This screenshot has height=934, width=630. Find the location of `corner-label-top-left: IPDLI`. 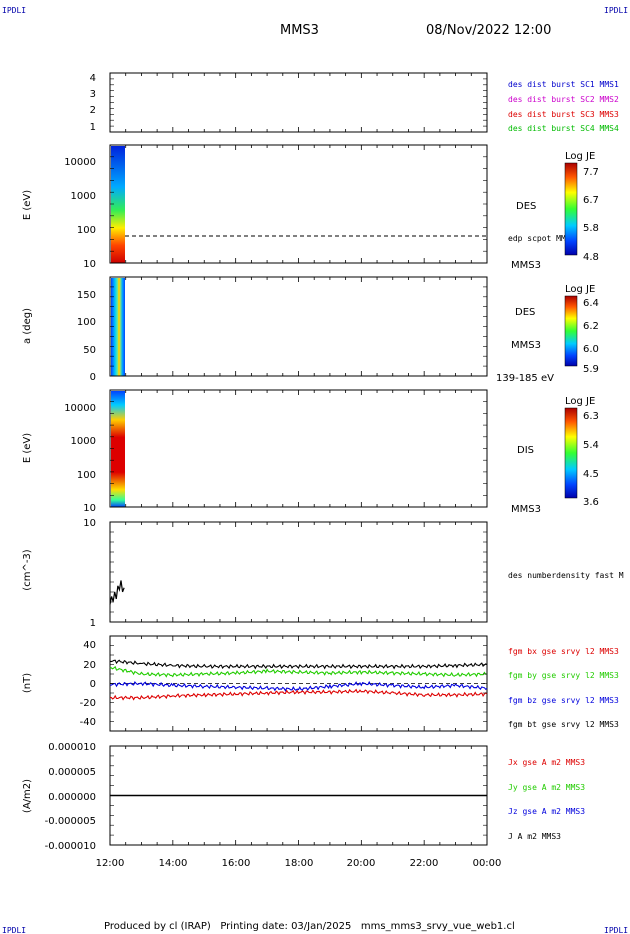

corner-label-top-left: IPDLI is located at coordinates (14, 10).